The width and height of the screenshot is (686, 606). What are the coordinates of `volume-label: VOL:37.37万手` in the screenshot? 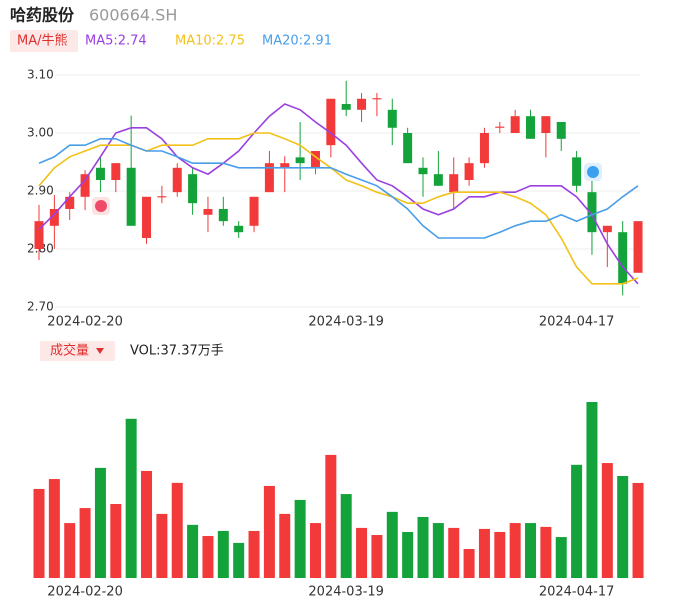 It's located at (177, 351).